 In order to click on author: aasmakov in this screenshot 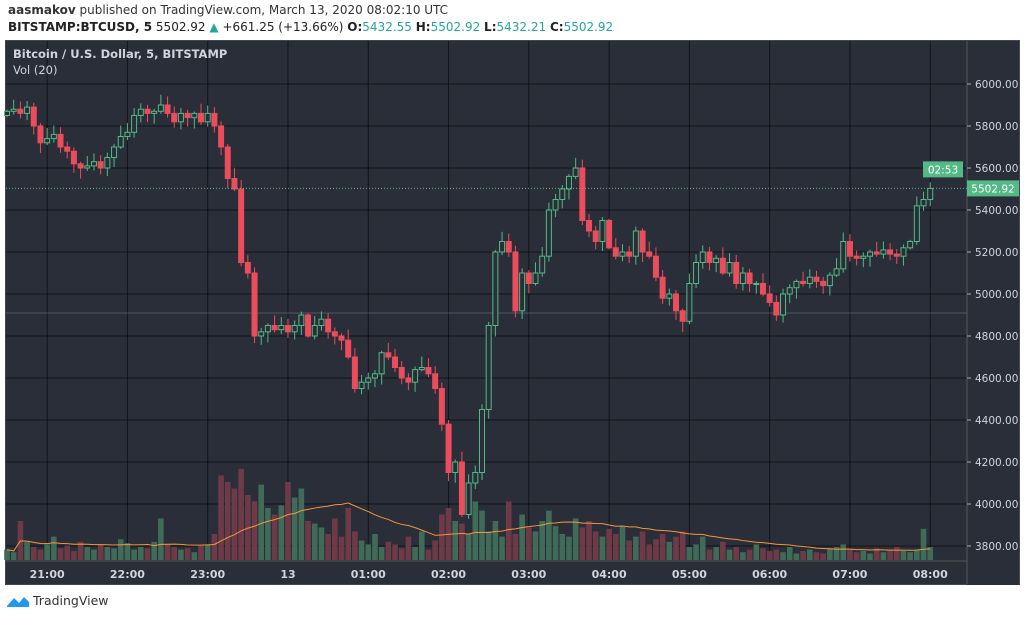, I will do `click(42, 10)`.